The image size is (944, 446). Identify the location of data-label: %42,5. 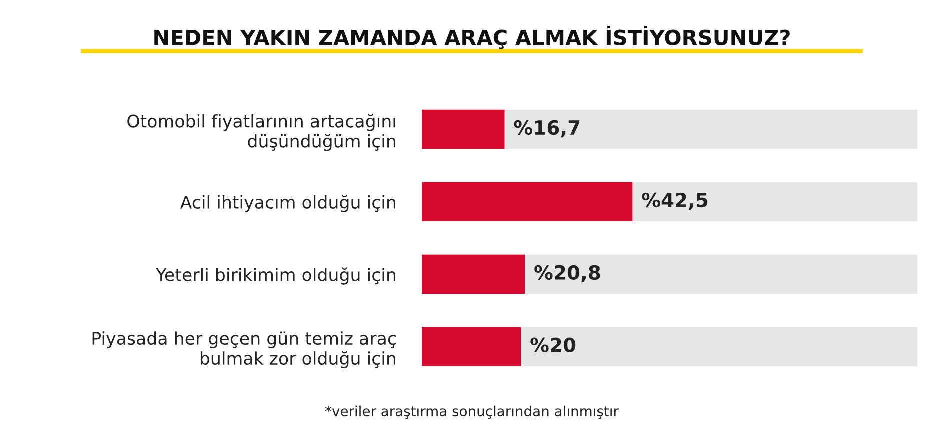
(675, 201).